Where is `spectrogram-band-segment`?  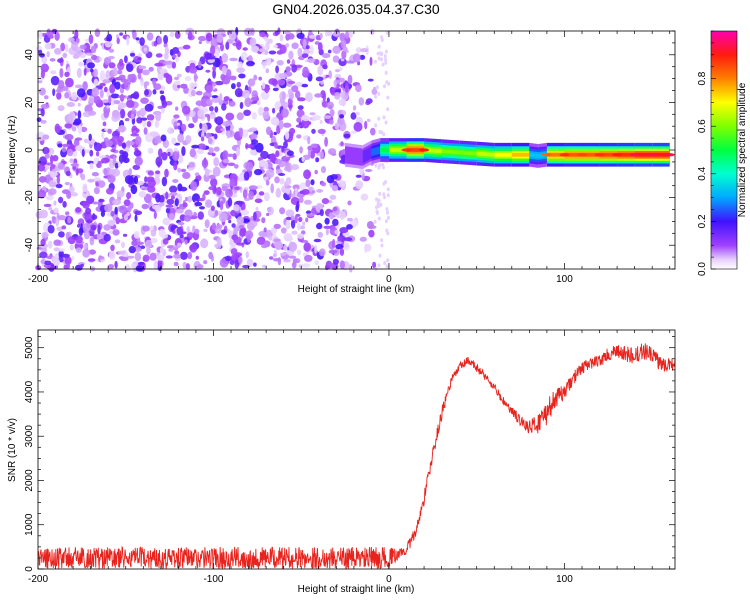
spectrogram-band-segment is located at coordinates (626, 154).